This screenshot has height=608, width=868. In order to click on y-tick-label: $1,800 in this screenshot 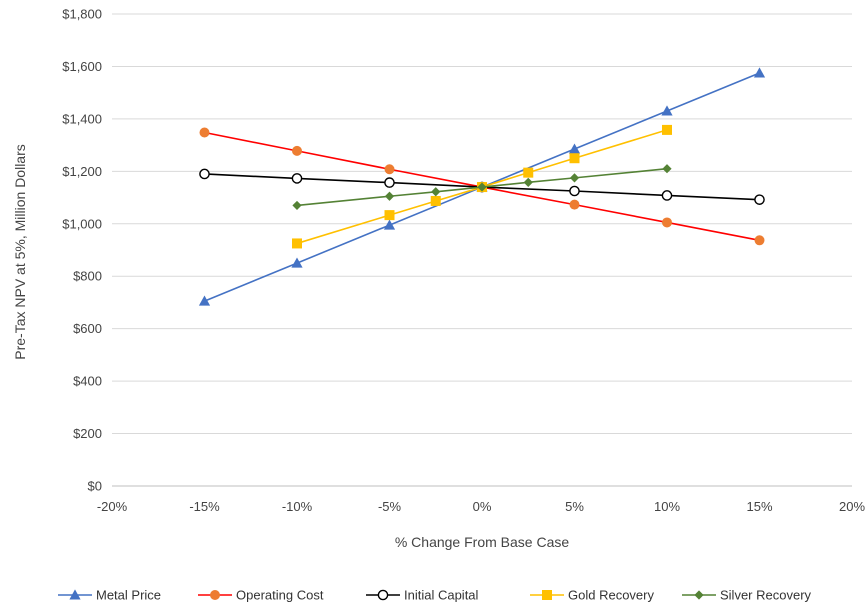, I will do `click(82, 14)`.